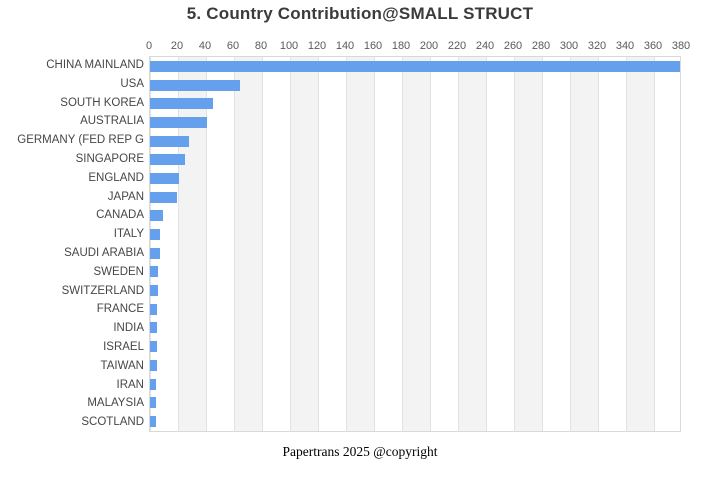 This screenshot has width=720, height=480. I want to click on x-tick-label: 360, so click(653, 46).